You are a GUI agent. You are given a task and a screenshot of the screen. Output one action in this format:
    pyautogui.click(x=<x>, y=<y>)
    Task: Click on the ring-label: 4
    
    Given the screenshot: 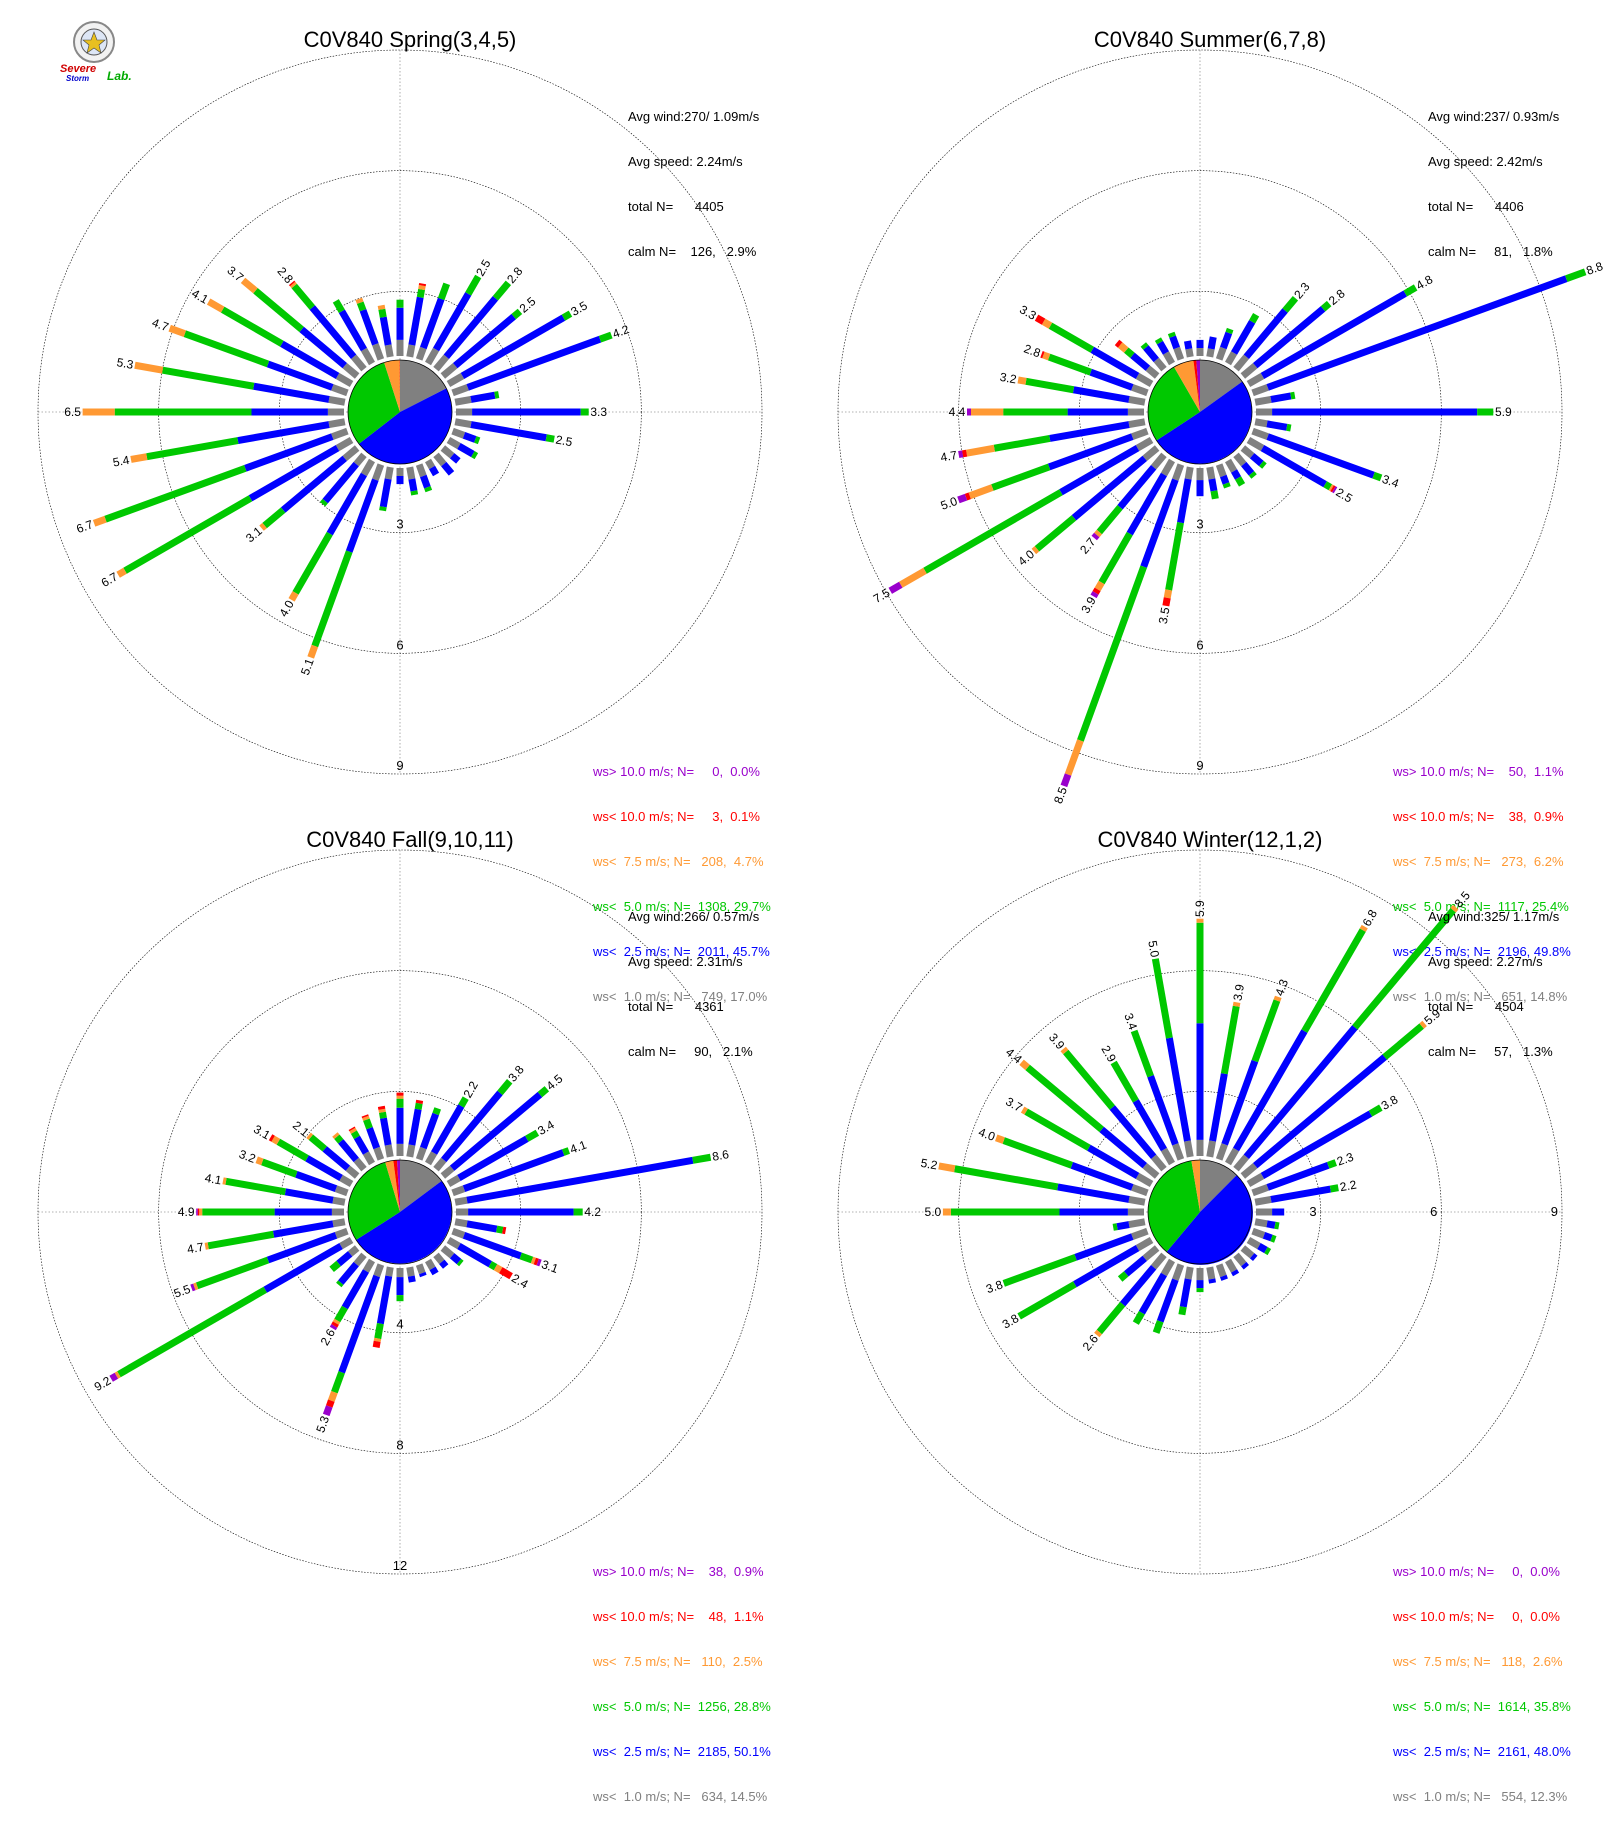 What is the action you would take?
    pyautogui.click(x=399, y=1324)
    